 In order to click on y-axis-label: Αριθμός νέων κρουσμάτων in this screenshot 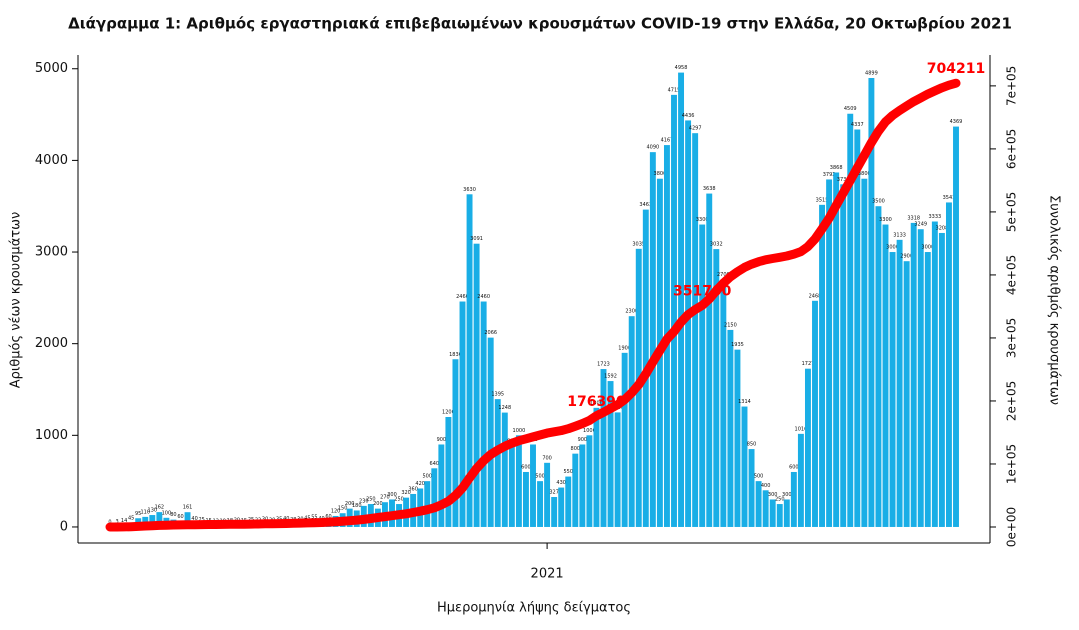, I will do `click(16, 300)`.